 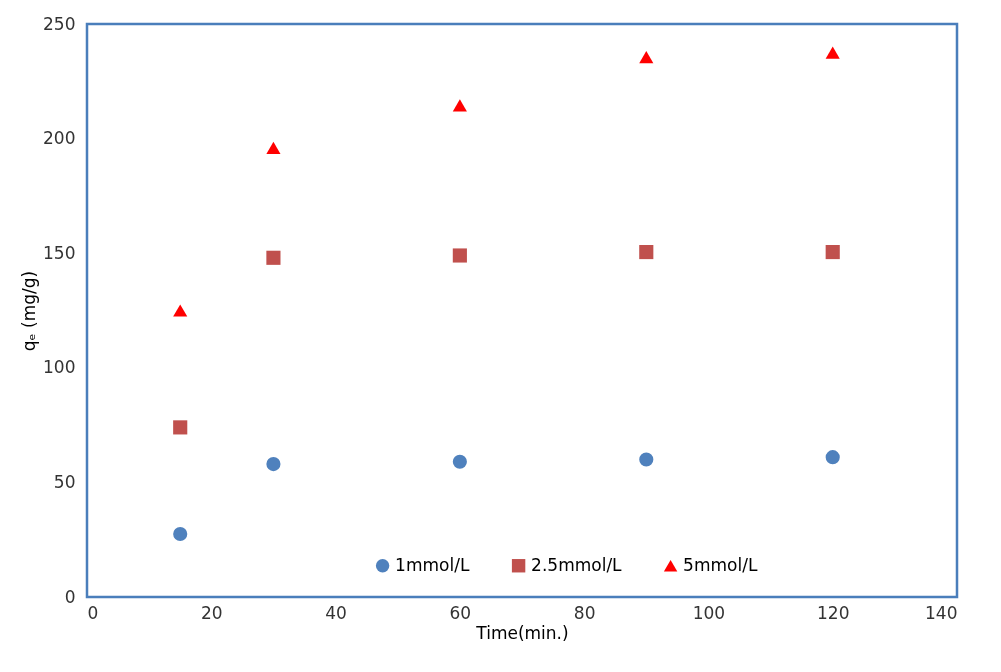 What do you see at coordinates (709, 612) in the screenshot?
I see `x-tick-label: 100` at bounding box center [709, 612].